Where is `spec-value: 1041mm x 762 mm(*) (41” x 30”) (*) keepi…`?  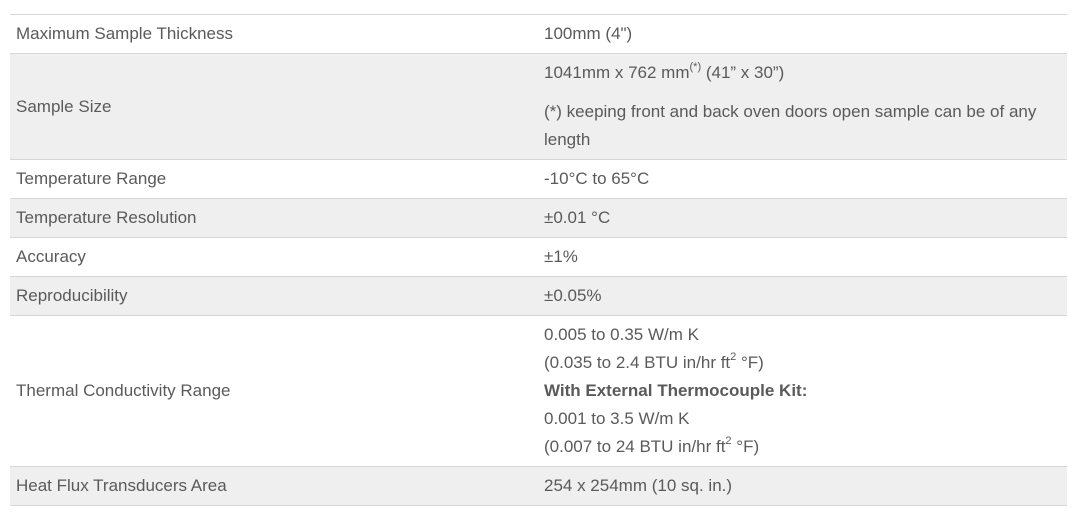 spec-value: 1041mm x 762 mm(*) (41” x 30”) (*) keepi… is located at coordinates (805, 106).